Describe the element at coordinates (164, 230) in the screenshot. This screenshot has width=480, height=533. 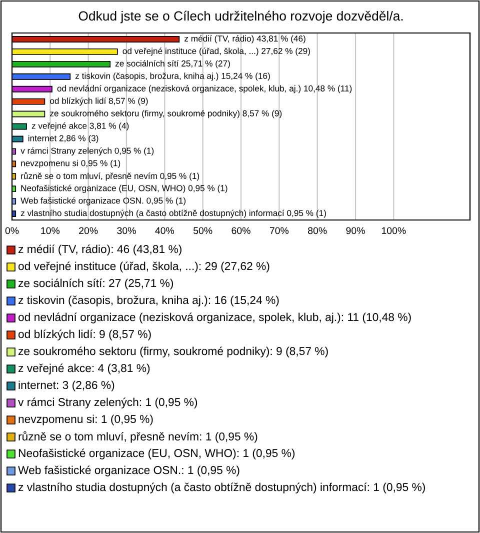
I see `x-tick-label: 40%` at that location.